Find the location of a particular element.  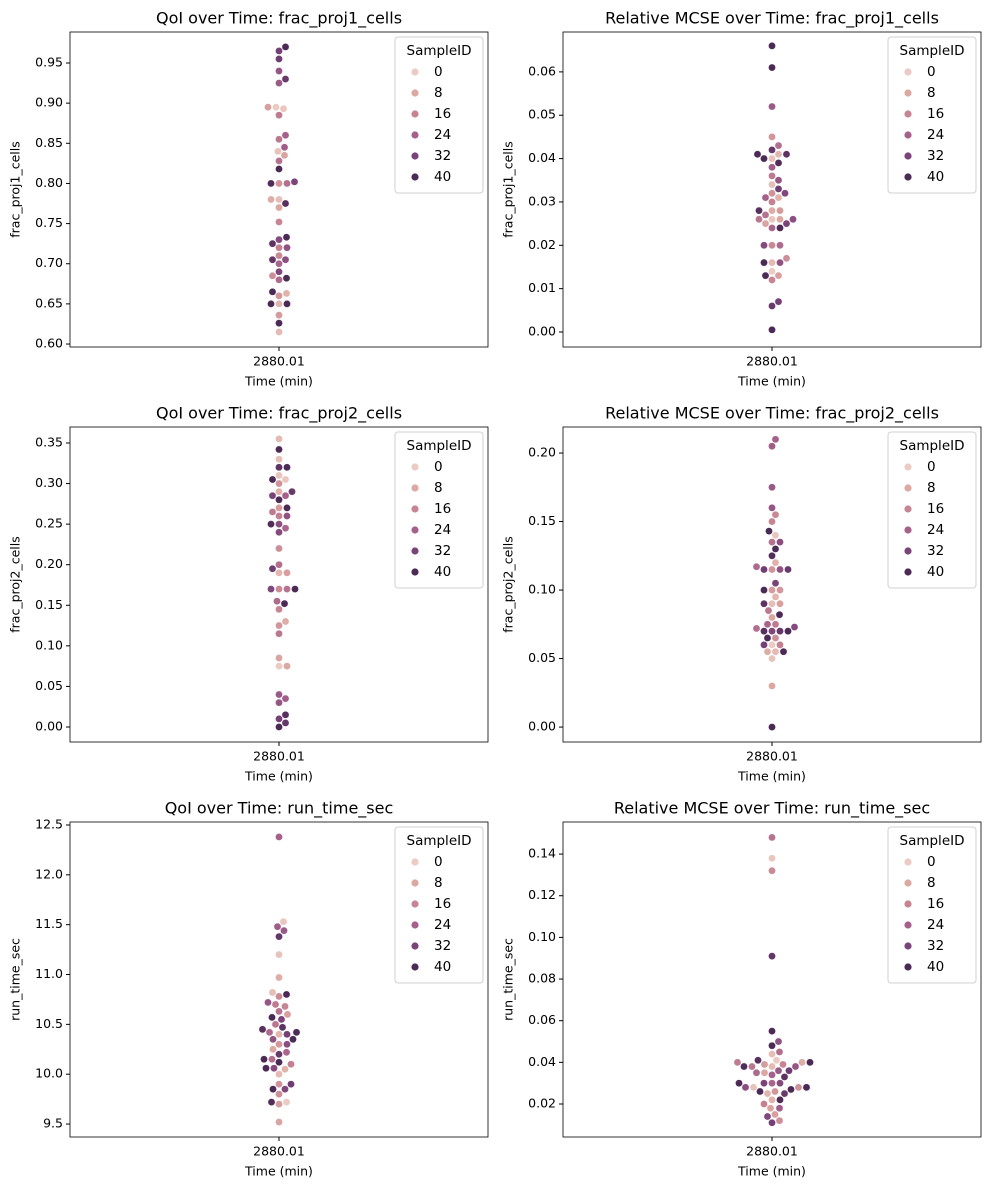

y-tick-label: 0.10 is located at coordinates (49, 644).